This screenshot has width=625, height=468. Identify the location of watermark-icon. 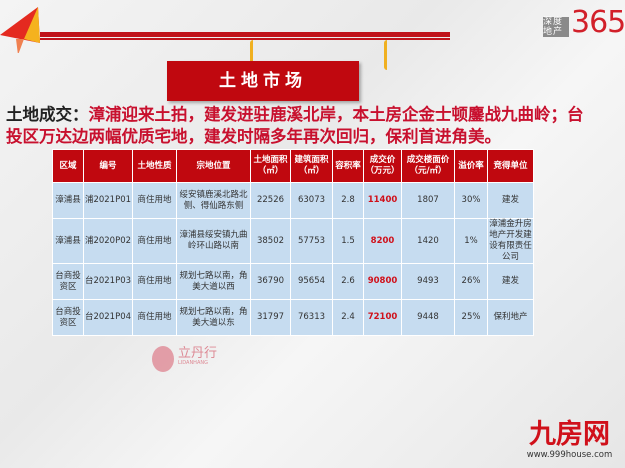
(163, 359).